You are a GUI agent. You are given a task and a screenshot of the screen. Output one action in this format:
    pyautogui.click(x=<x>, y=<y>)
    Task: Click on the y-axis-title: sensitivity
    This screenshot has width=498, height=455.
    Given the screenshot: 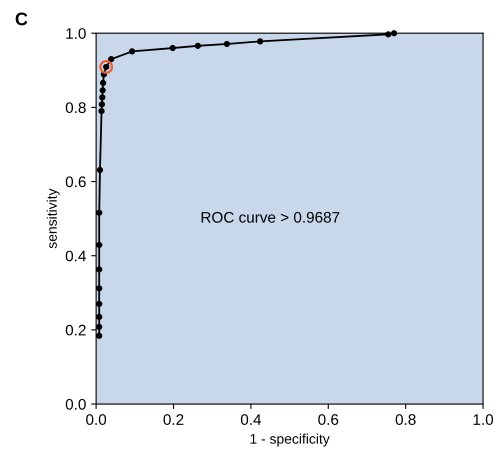 What is the action you would take?
    pyautogui.click(x=53, y=218)
    